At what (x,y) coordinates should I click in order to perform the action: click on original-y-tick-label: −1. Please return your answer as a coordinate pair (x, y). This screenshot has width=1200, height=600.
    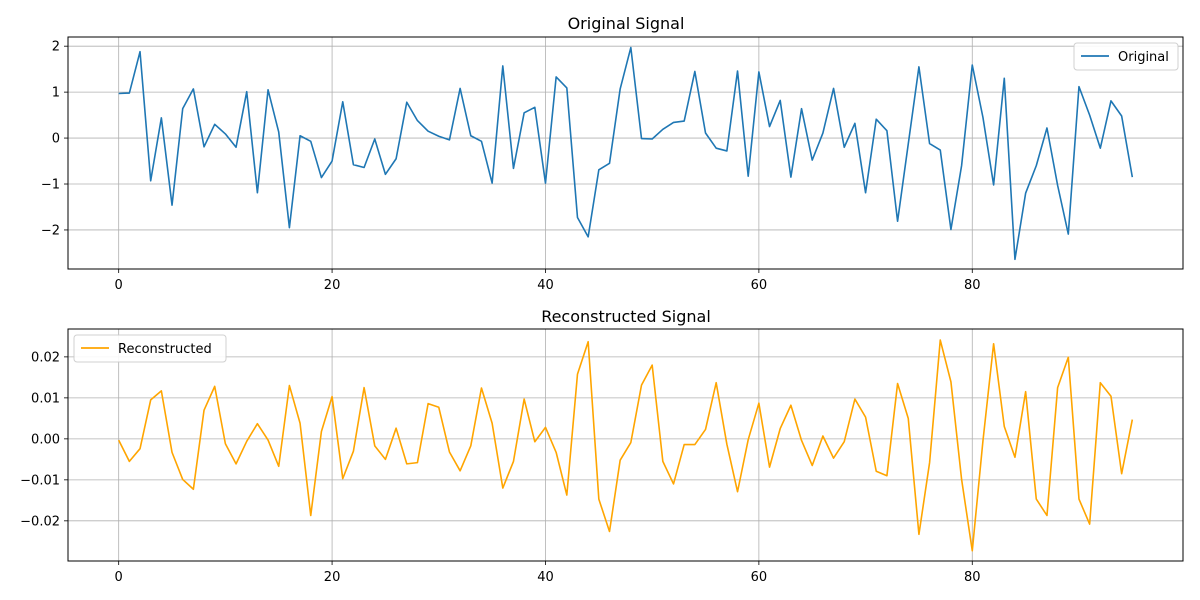
    Looking at the image, I should click on (50, 185).